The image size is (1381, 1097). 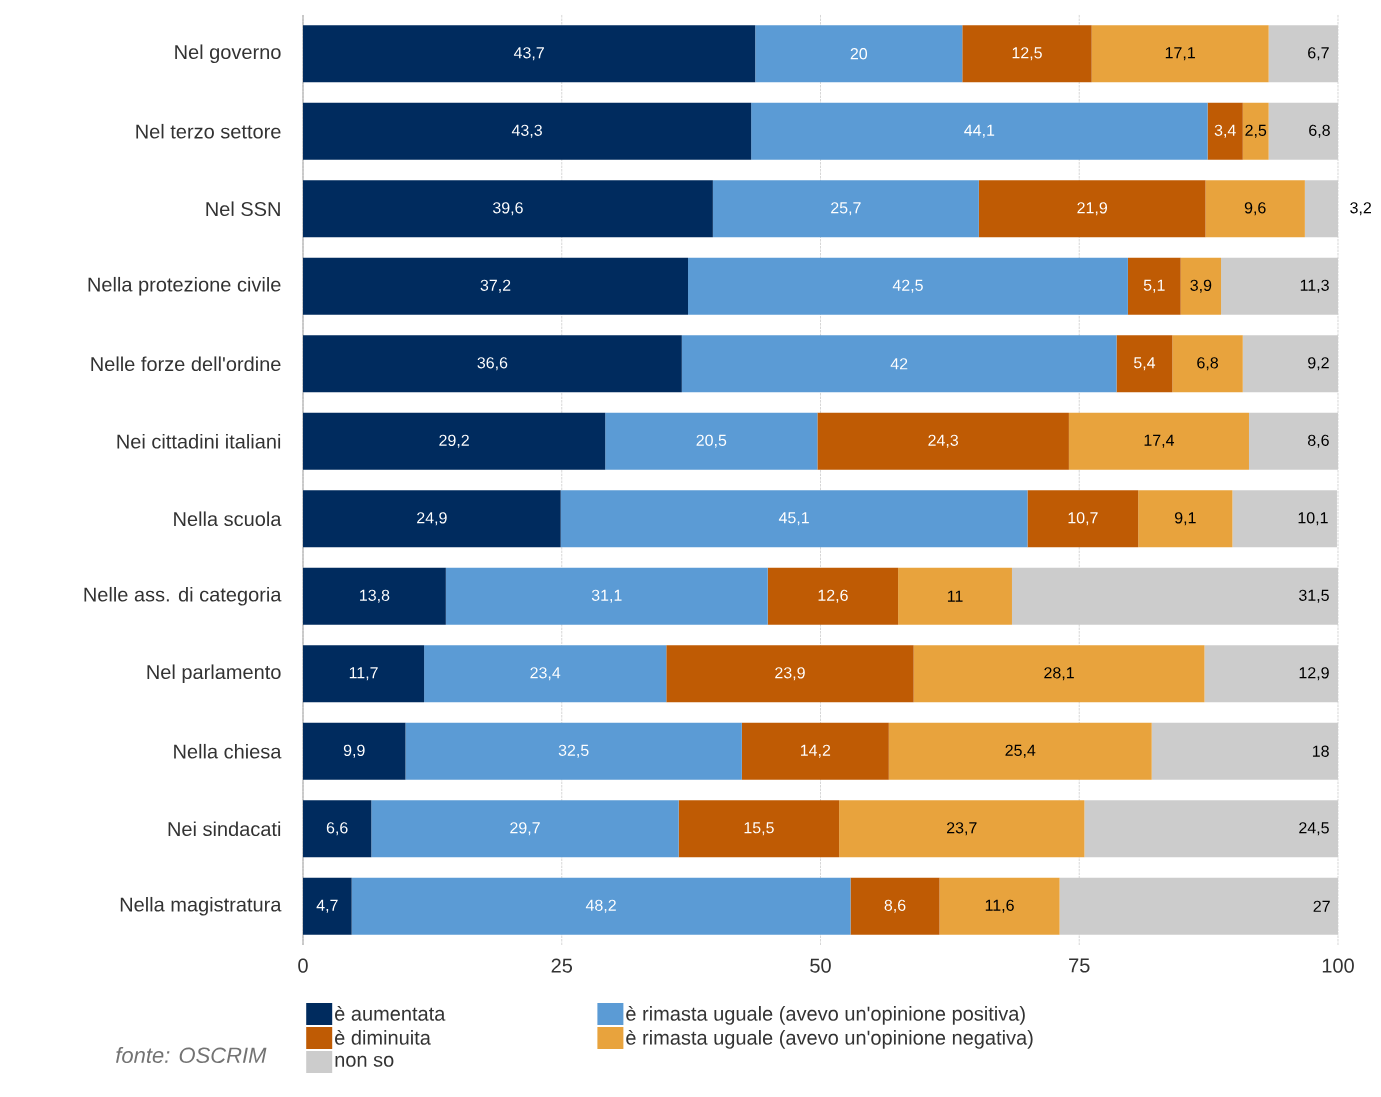 I want to click on data-label: 3,4, so click(x=1225, y=131).